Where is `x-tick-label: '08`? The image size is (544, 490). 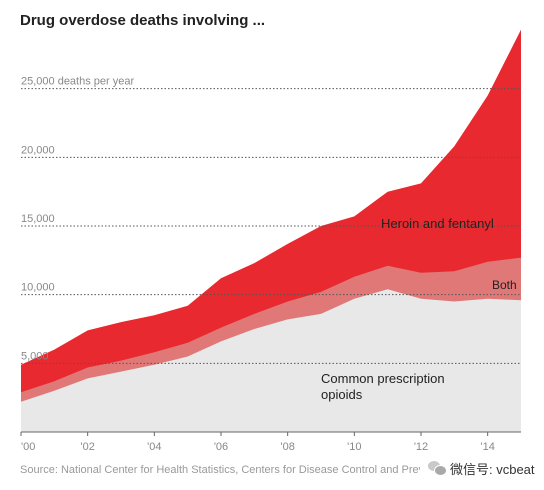 x-tick-label: '08 is located at coordinates (287, 447).